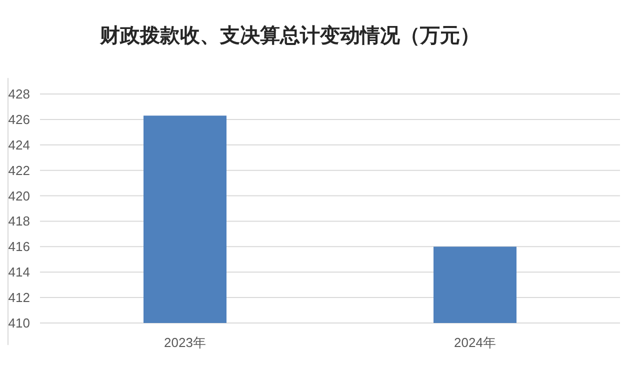 This screenshot has width=640, height=365. I want to click on y-tick-label: 428, so click(19, 94).